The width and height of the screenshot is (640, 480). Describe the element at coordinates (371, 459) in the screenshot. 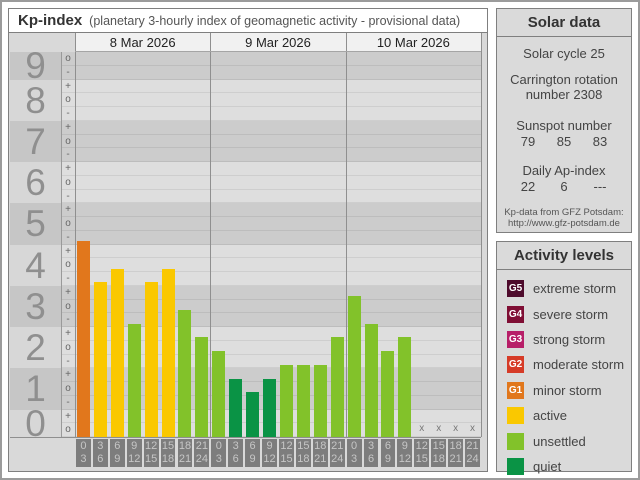

I see `slot-end-hour: 6` at that location.